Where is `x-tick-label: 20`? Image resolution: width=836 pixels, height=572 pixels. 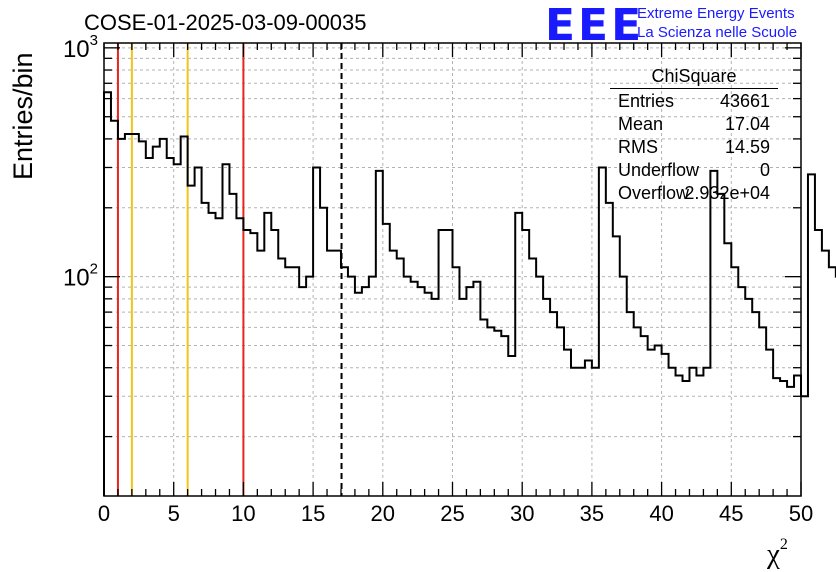
x-tick-label: 20 is located at coordinates (383, 513).